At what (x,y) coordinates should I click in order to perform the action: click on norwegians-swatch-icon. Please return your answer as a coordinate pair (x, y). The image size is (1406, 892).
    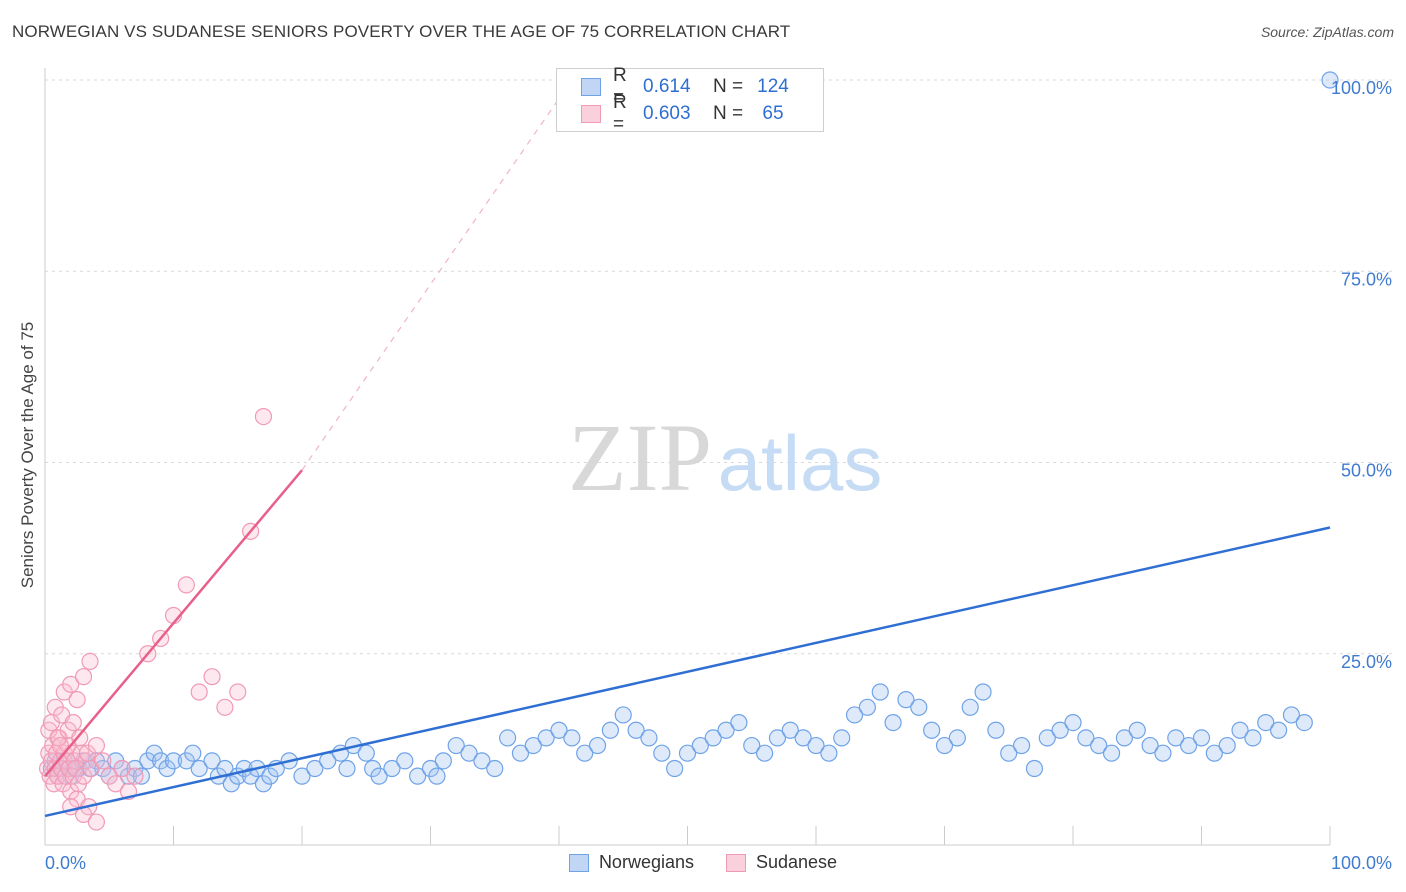
    Looking at the image, I should click on (591, 87).